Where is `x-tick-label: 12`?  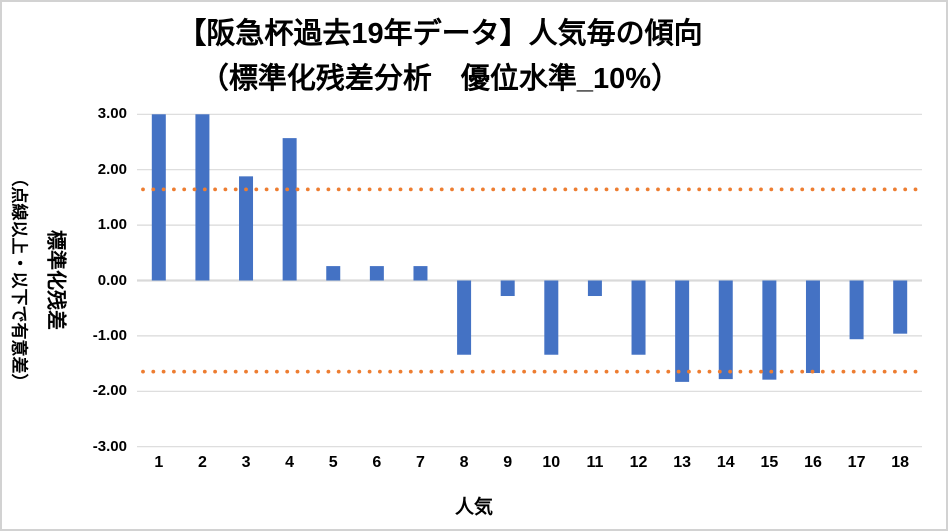
x-tick-label: 12 is located at coordinates (638, 462).